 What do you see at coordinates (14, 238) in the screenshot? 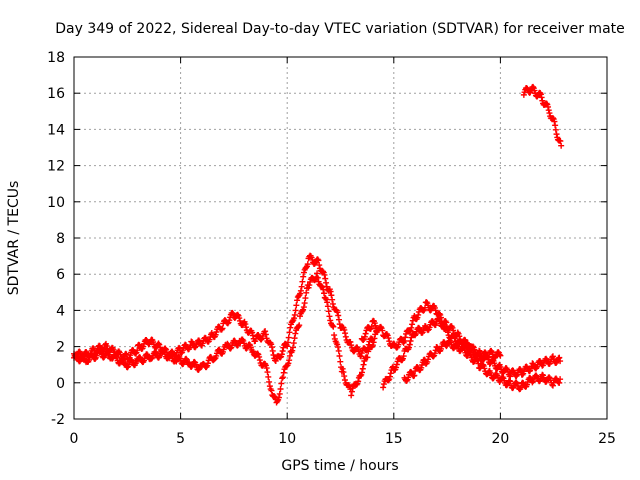
I see `y-axis-label: SDTVAR / TECUs` at bounding box center [14, 238].